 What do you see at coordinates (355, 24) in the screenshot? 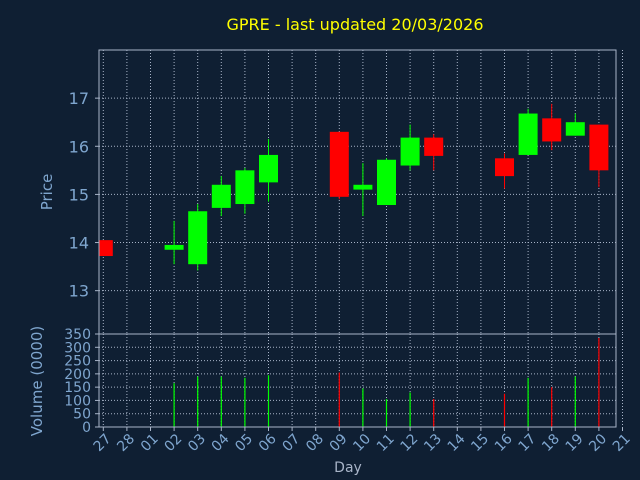
I see `chart-title: GPRE - last updated 20/03/2026` at bounding box center [355, 24].